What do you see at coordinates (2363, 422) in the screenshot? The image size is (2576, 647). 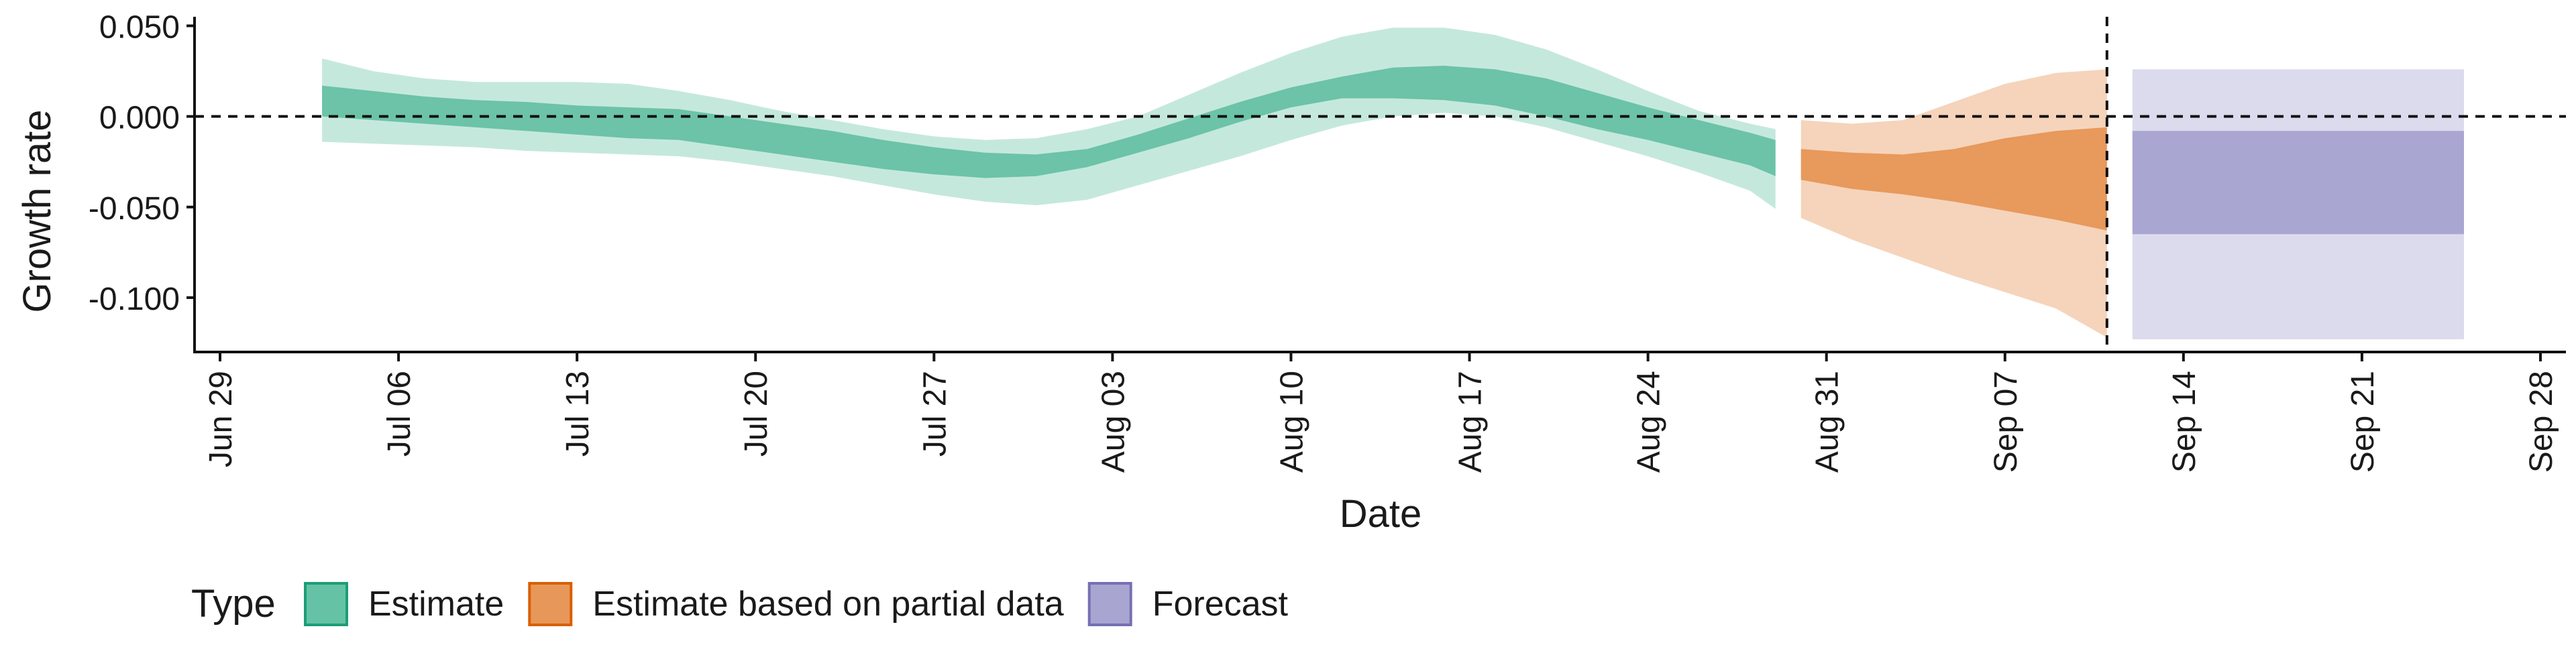 I see `x-tick-label: Sep 21` at bounding box center [2363, 422].